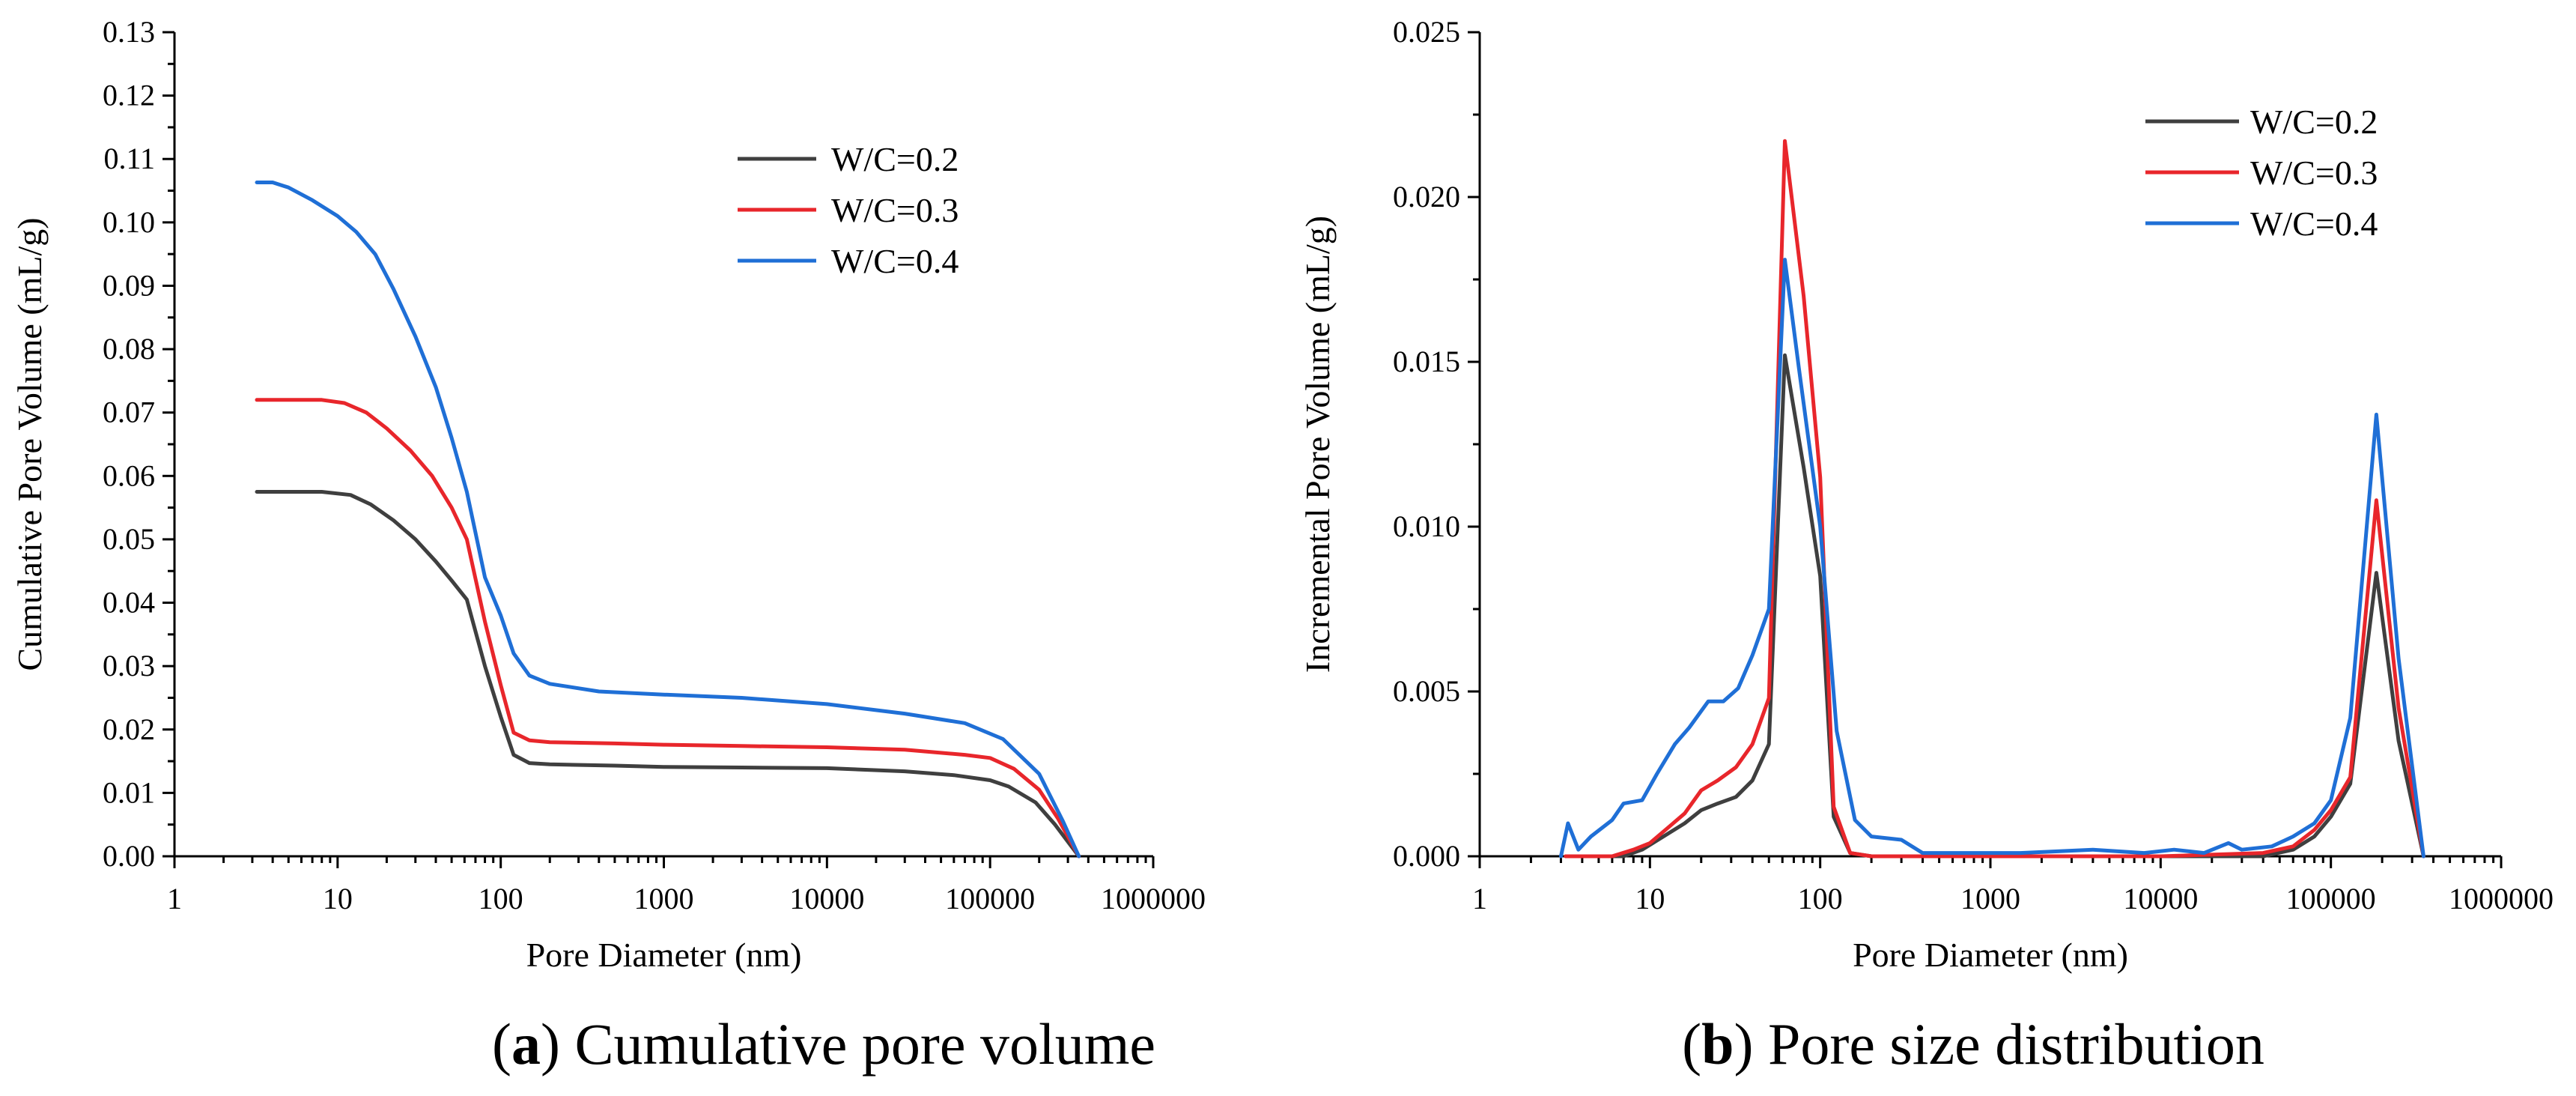 The height and width of the screenshot is (1096, 2576). What do you see at coordinates (1426, 526) in the screenshot?
I see `y-tick-label: 0.010` at bounding box center [1426, 526].